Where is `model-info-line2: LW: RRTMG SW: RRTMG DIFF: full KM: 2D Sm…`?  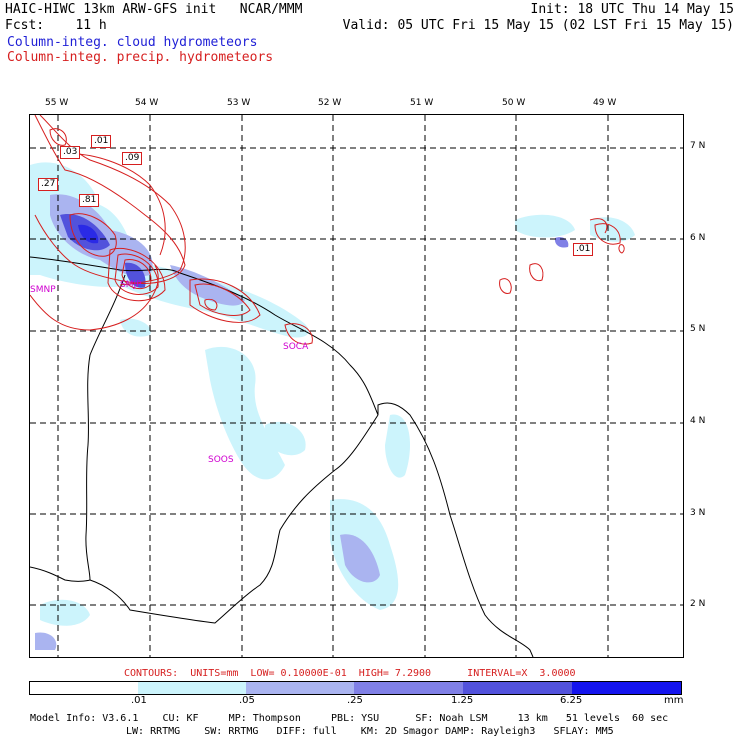 model-info-line2: LW: RRTMG SW: RRTMG DIFF: full KM: 2D Sm… is located at coordinates (370, 731).